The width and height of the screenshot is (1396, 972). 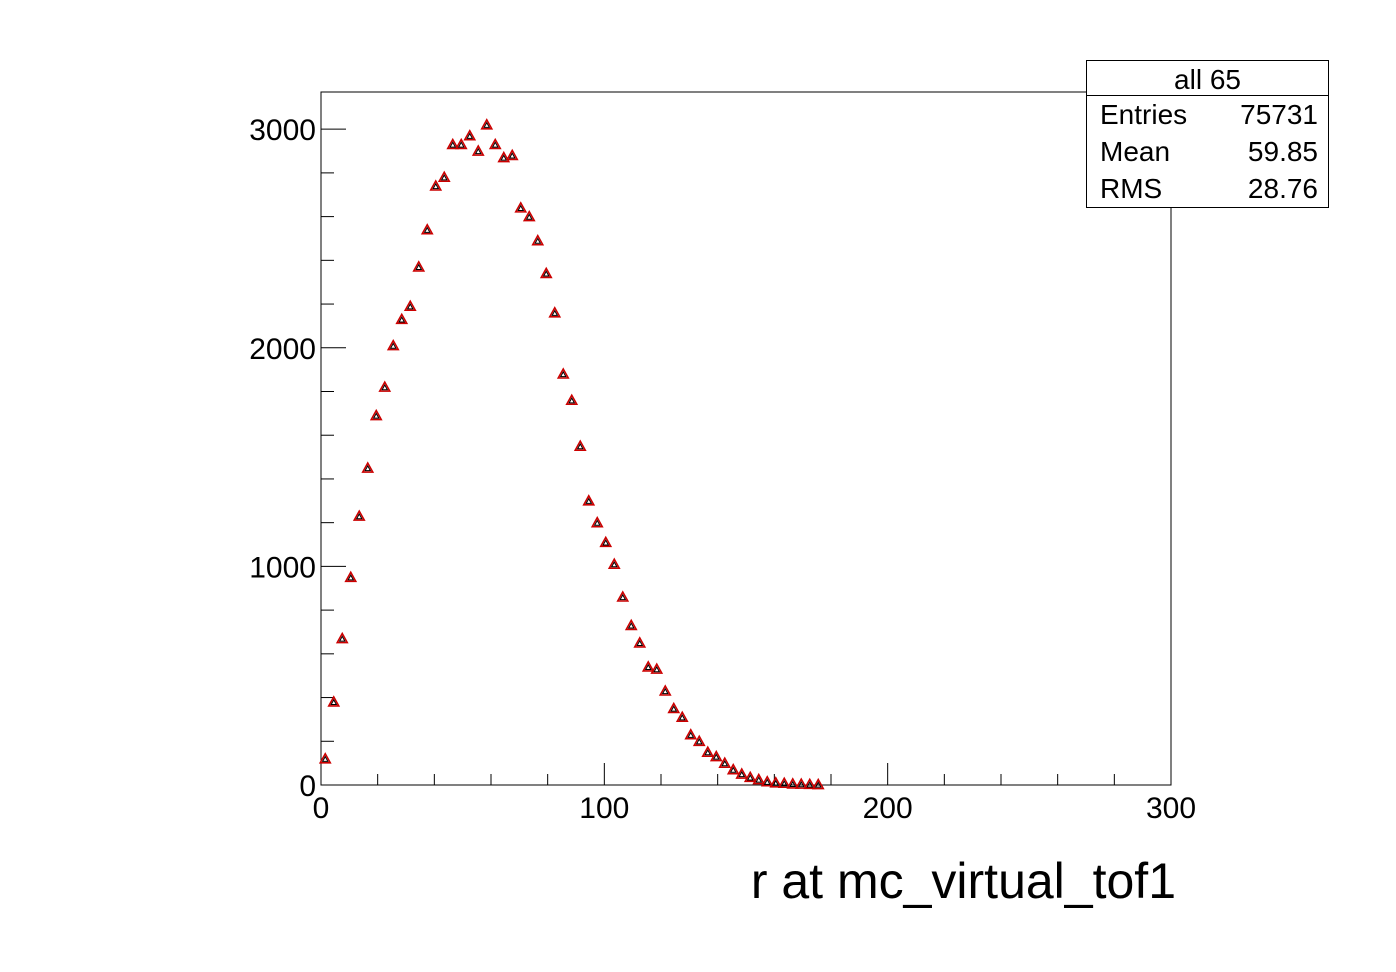 What do you see at coordinates (1135, 151) in the screenshot?
I see `stats-mean-label: Mean` at bounding box center [1135, 151].